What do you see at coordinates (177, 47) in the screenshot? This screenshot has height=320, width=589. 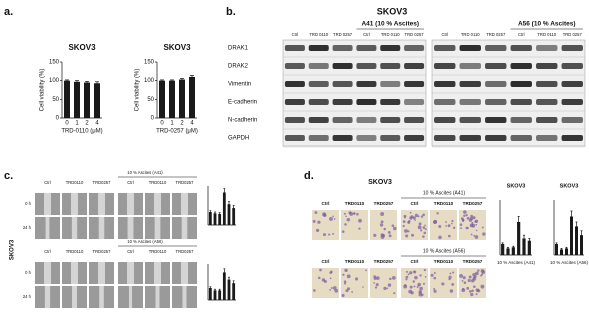 I see `chart-title: SKOV3` at bounding box center [177, 47].